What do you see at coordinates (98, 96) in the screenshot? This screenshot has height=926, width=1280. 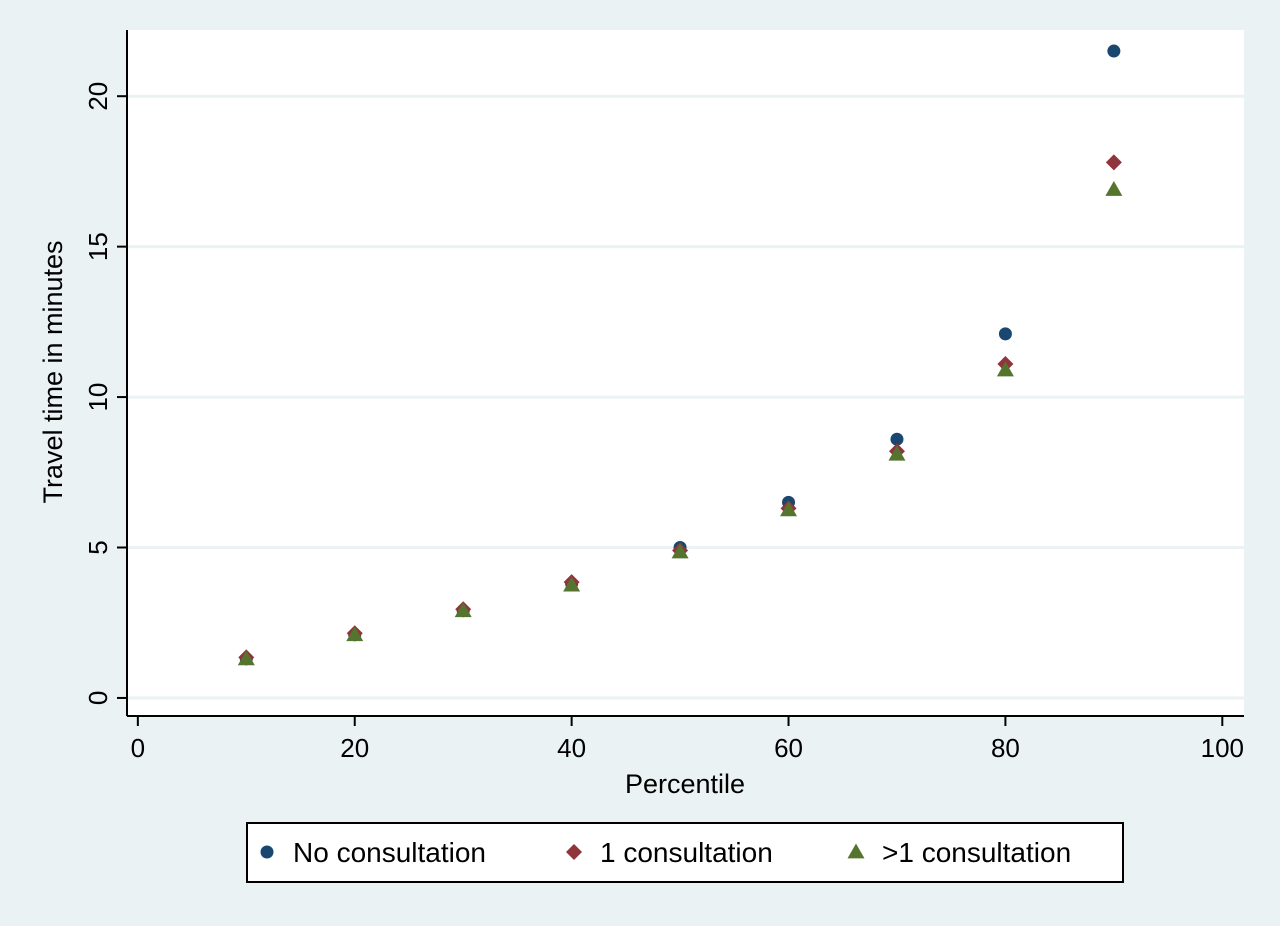 I see `y-tick-label: 20` at bounding box center [98, 96].